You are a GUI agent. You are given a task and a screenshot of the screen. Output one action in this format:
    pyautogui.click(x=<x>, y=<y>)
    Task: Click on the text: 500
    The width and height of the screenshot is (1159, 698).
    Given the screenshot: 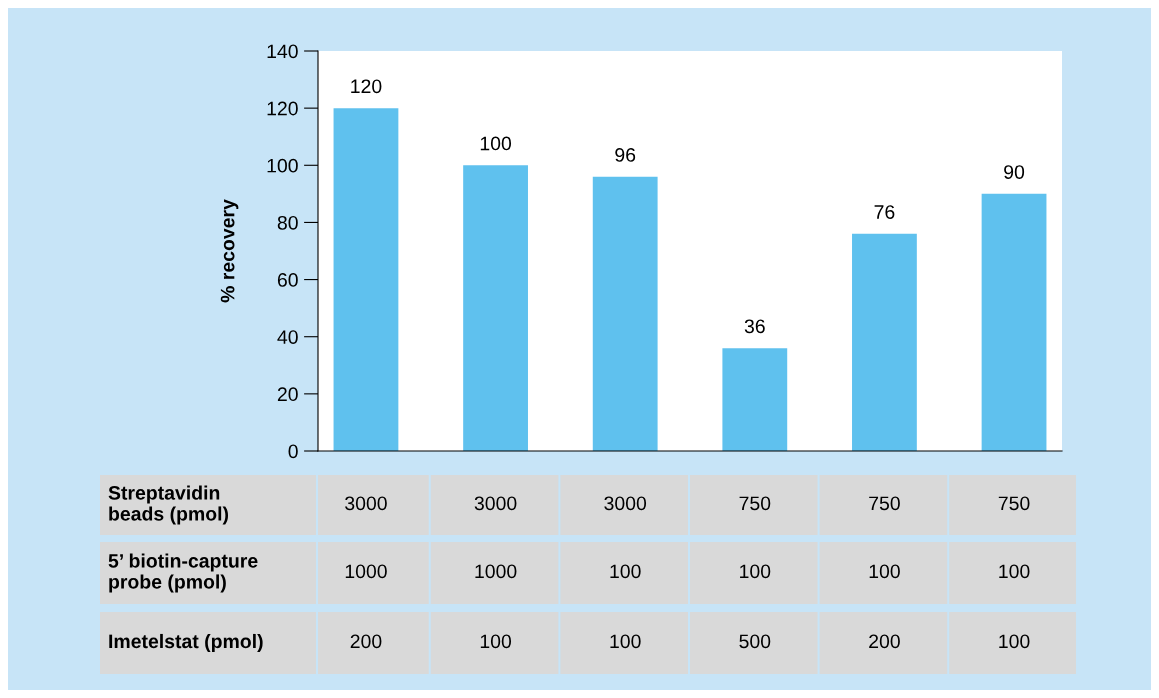 What is the action you would take?
    pyautogui.click(x=755, y=641)
    